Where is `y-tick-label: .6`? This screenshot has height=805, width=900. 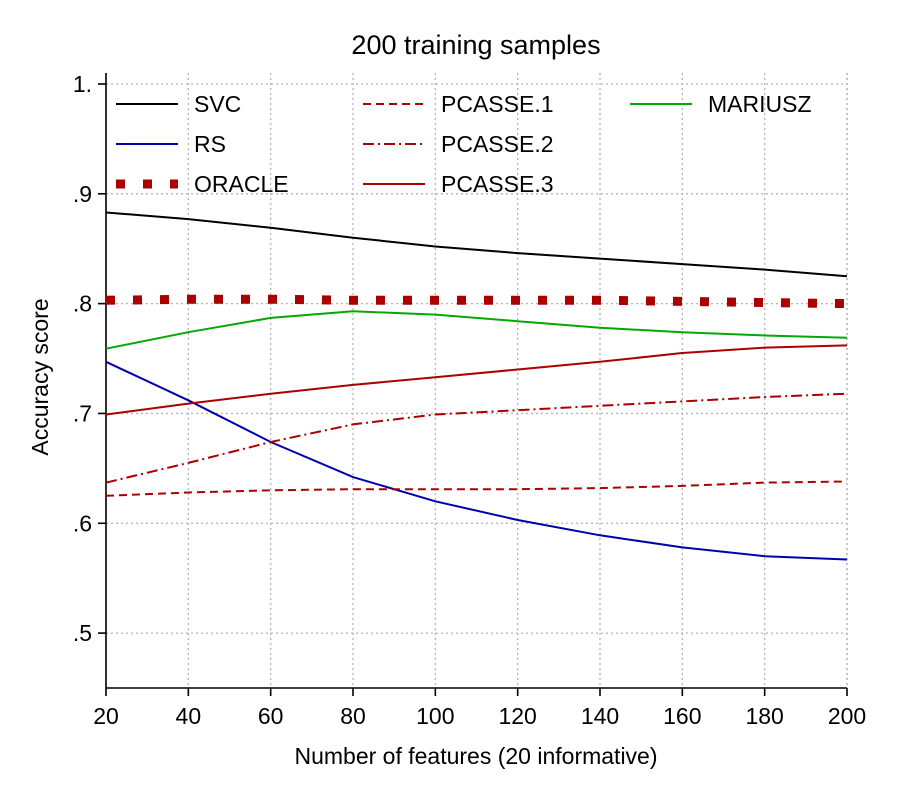 y-tick-label: .6 is located at coordinates (82, 523).